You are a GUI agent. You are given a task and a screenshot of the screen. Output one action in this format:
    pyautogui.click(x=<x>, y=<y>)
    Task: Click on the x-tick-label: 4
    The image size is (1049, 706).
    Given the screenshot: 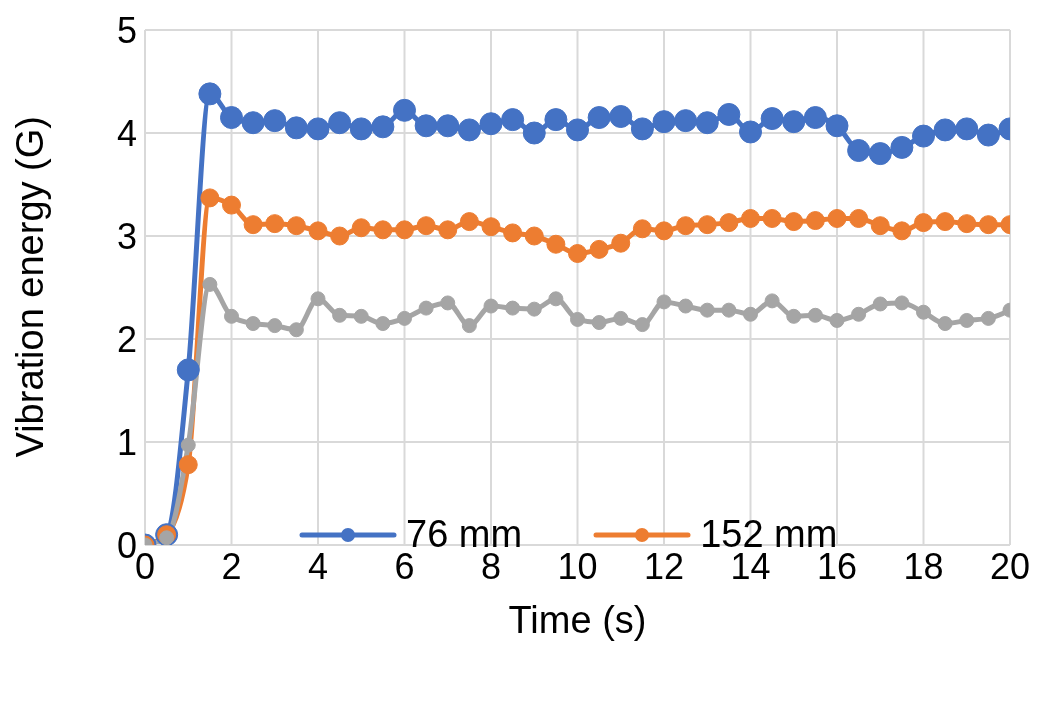 What is the action you would take?
    pyautogui.click(x=318, y=566)
    